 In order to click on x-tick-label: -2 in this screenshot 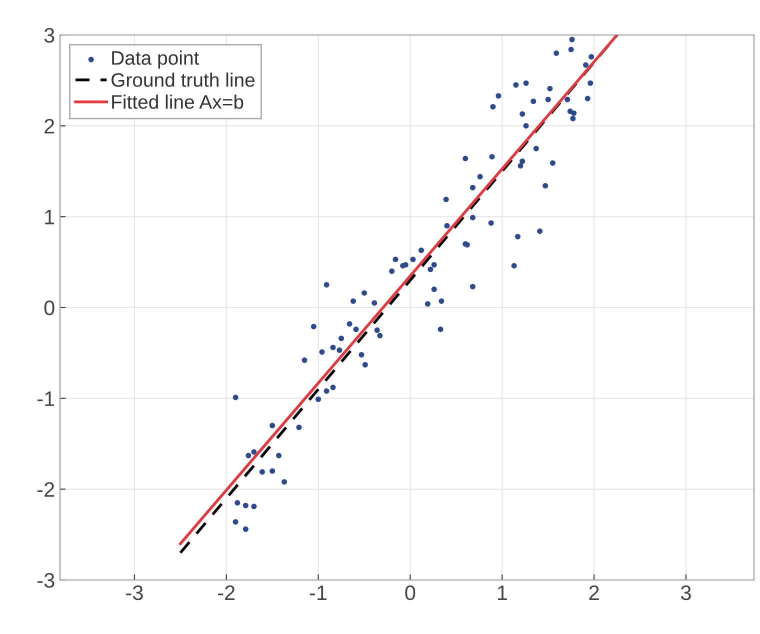, I will do `click(226, 592)`.